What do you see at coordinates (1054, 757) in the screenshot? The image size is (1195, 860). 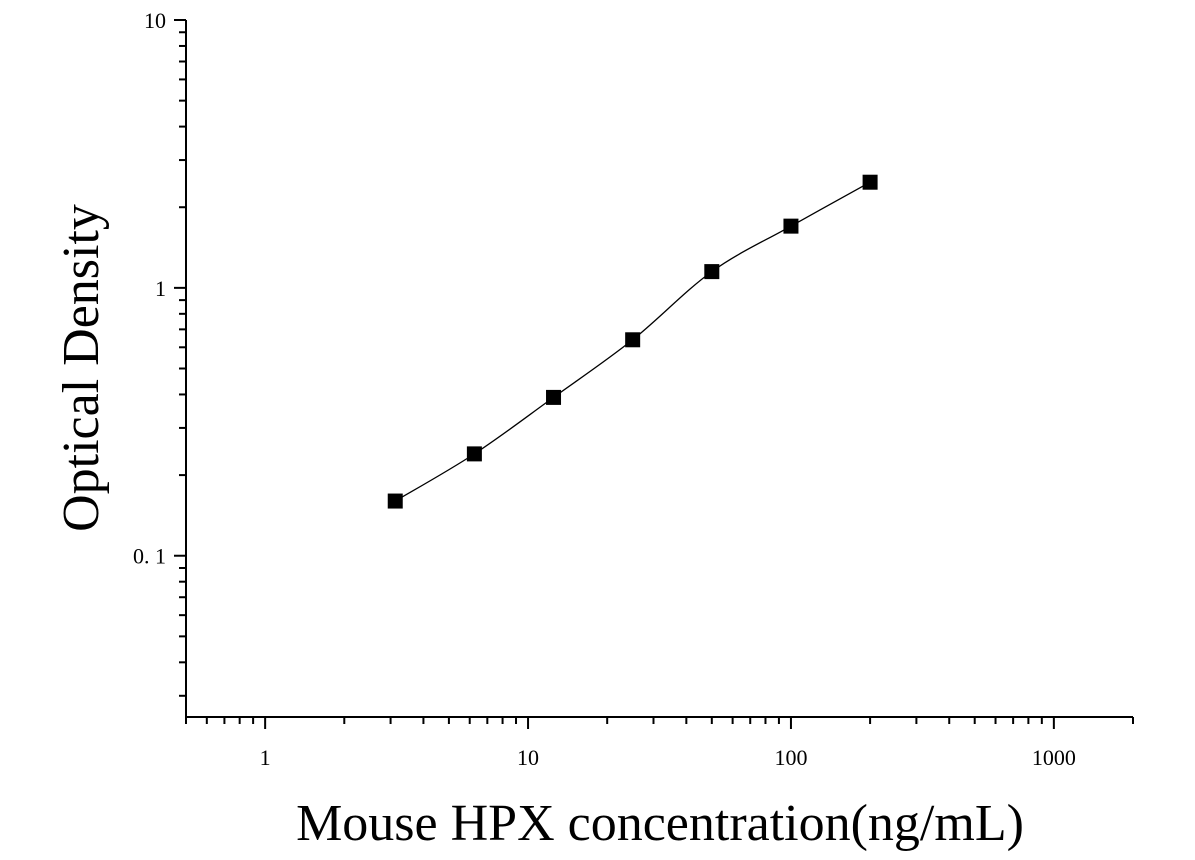 I see `x-tick-label: 1000` at bounding box center [1054, 757].